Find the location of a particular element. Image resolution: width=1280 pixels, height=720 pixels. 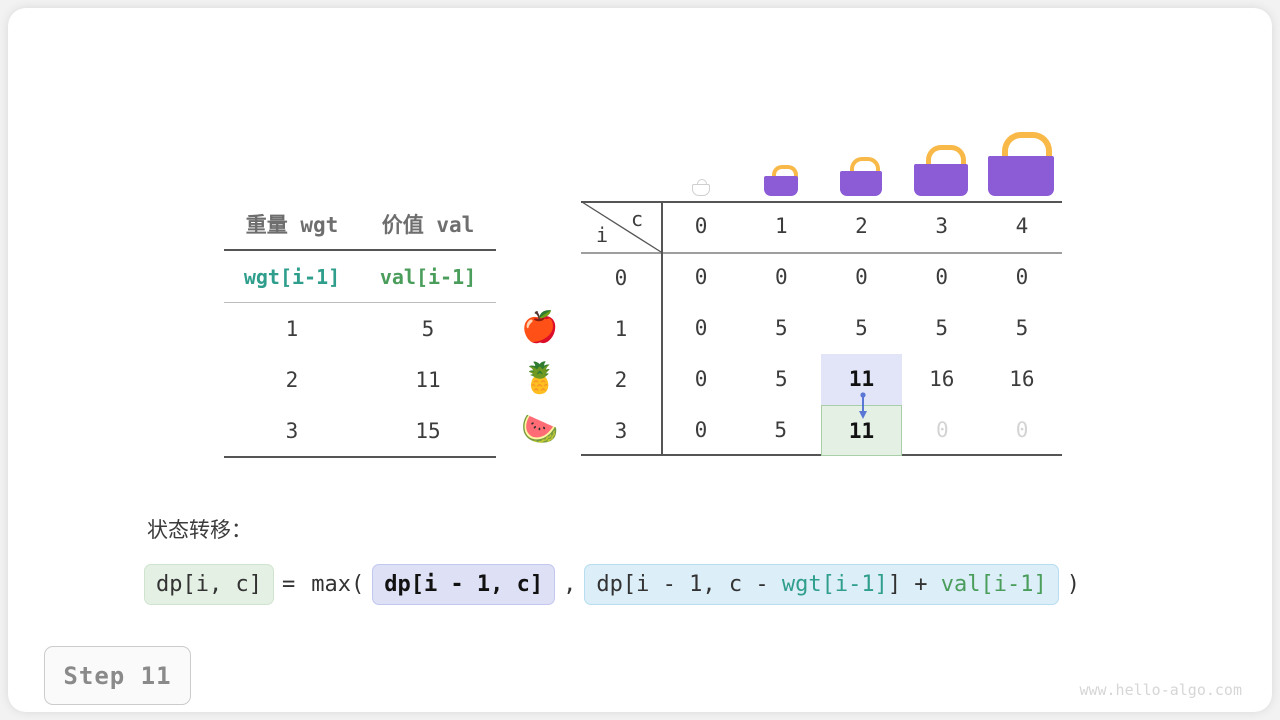

formula-max-open: max( is located at coordinates (338, 584).